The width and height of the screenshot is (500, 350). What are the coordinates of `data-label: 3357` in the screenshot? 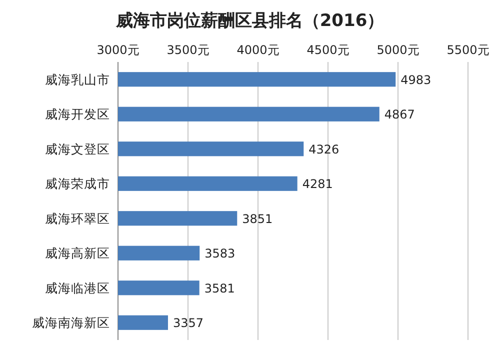 It's located at (188, 323).